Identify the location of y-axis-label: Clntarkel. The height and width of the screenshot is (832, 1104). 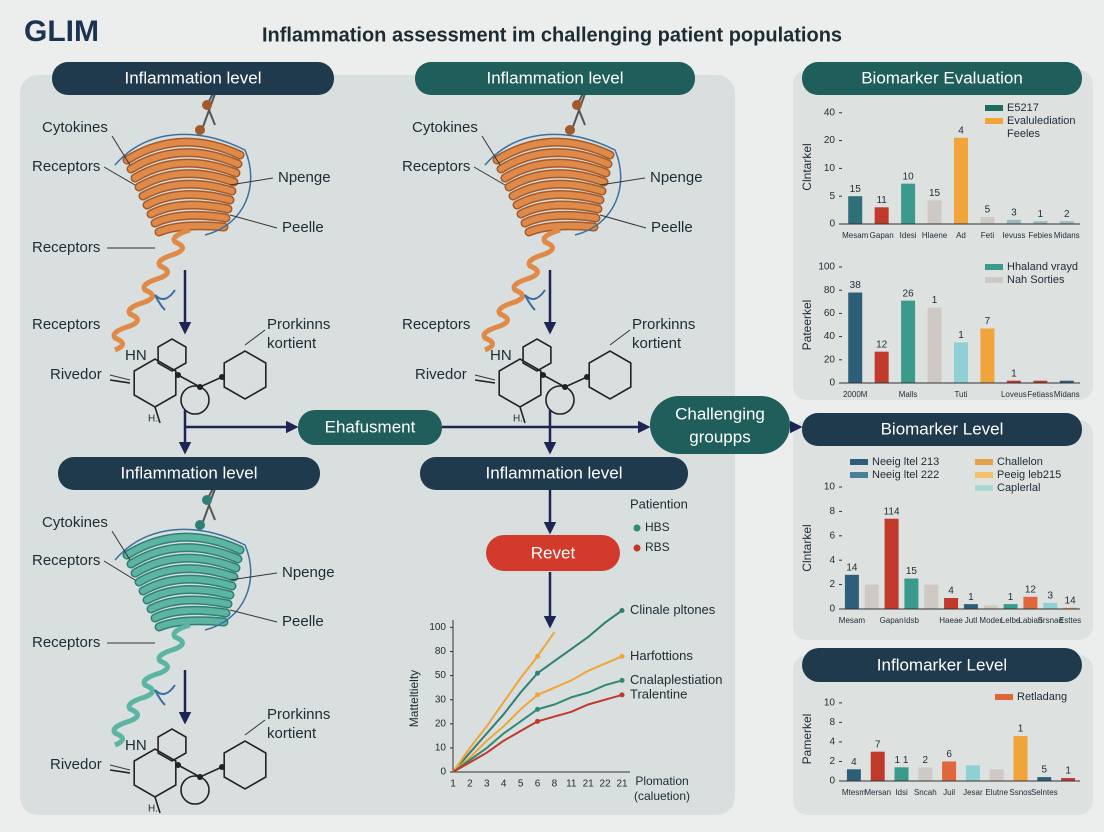
(807, 166).